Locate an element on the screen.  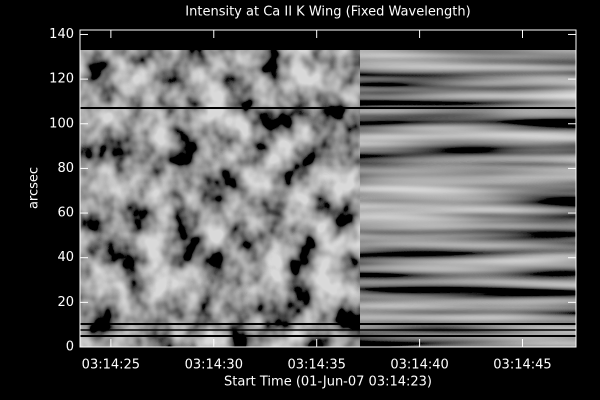
y-axis-label: arcsec is located at coordinates (34, 188).